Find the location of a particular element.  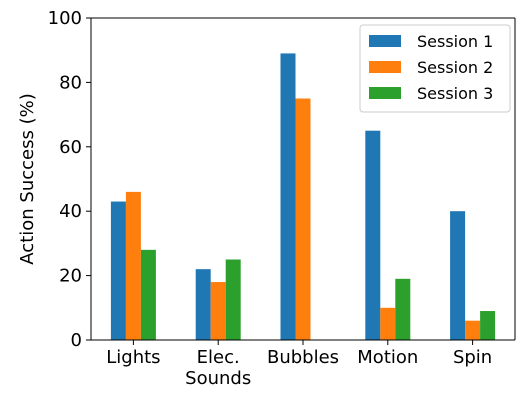

y-tick-label: 60 is located at coordinates (70, 147).